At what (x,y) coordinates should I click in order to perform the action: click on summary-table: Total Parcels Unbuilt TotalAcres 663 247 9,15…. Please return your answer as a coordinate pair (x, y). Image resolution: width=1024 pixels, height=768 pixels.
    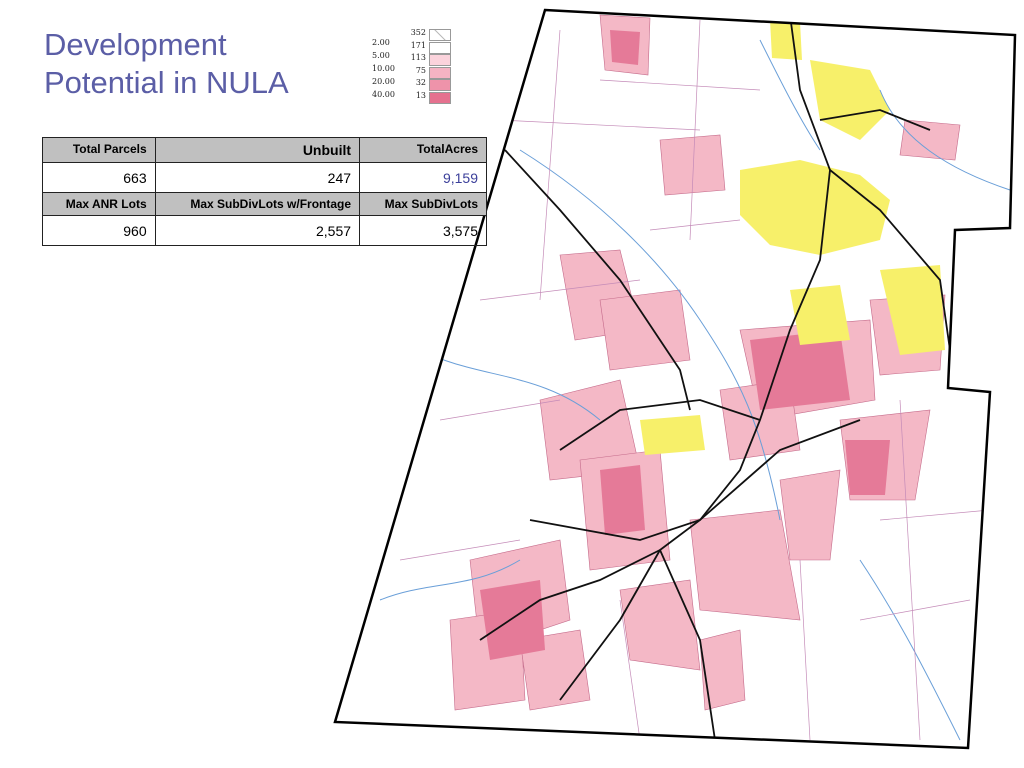
    Looking at the image, I should click on (264, 191).